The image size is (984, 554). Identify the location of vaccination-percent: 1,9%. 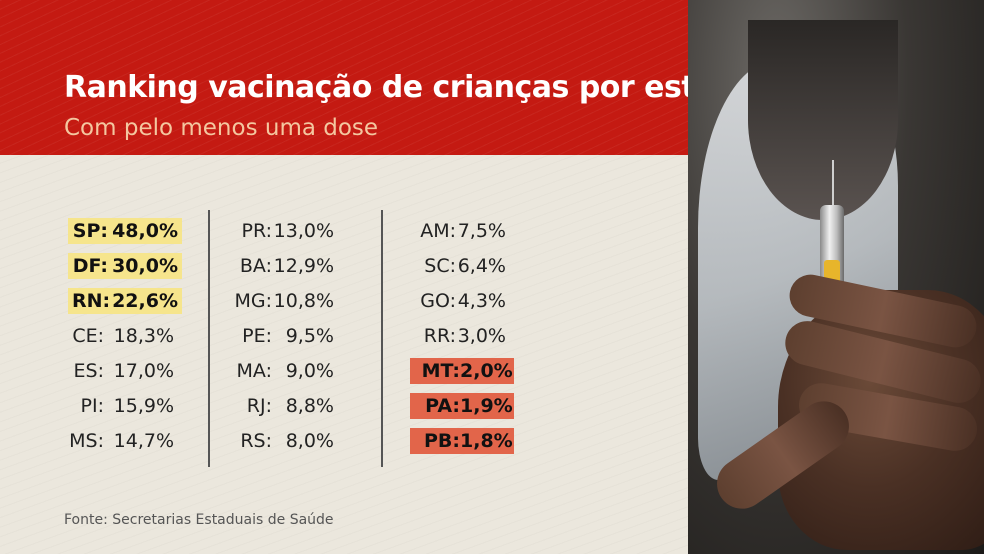
(486, 405).